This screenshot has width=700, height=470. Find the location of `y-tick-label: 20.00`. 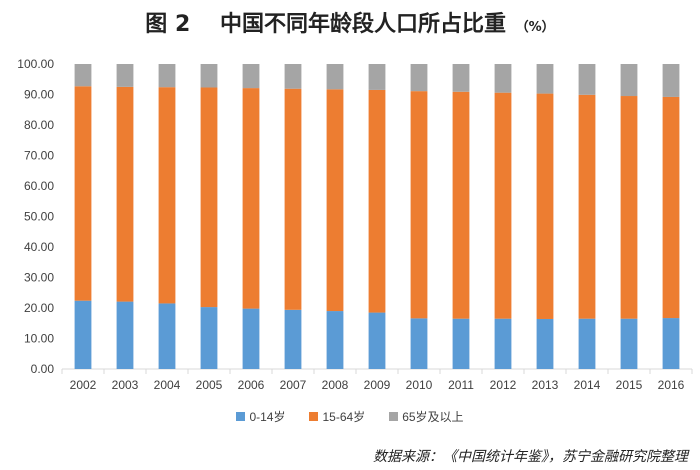

y-tick-label: 20.00 is located at coordinates (39, 308).